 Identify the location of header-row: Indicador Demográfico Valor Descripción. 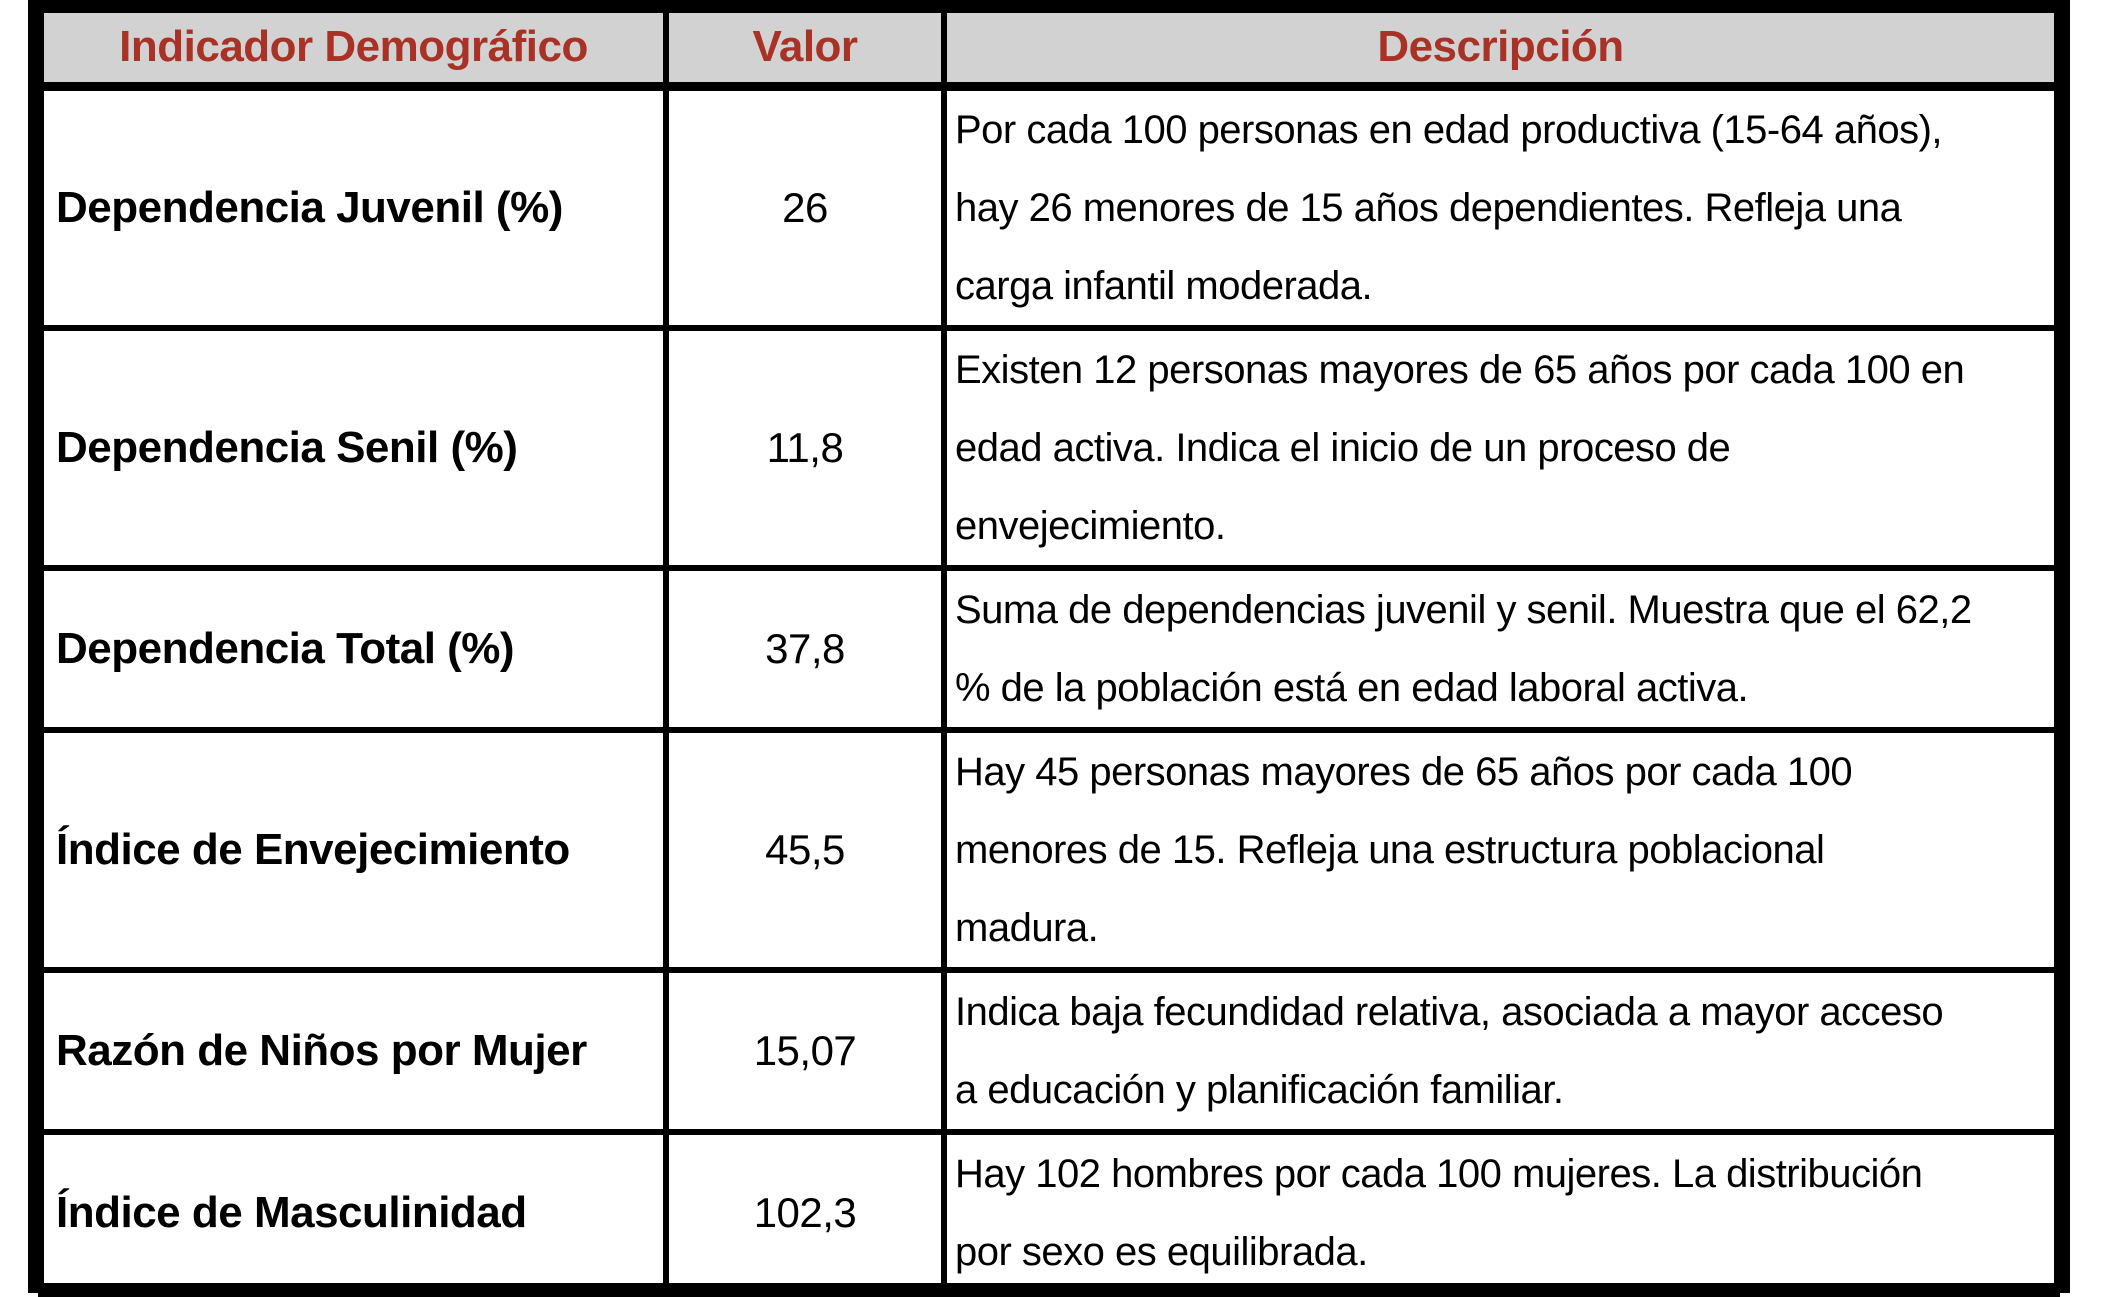
(1049, 49).